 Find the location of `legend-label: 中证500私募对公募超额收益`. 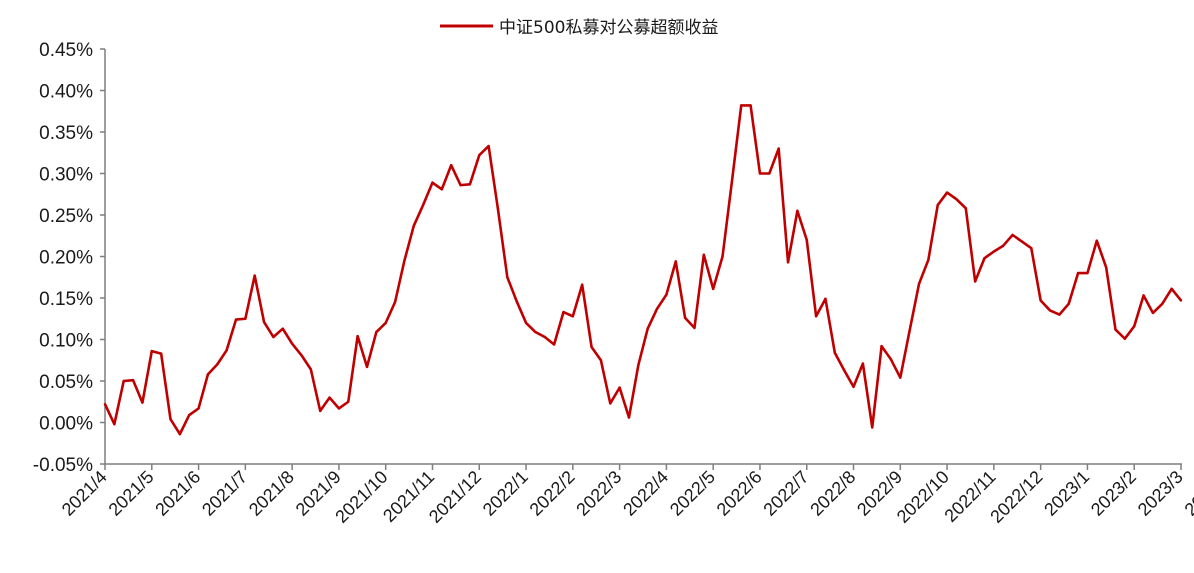

legend-label: 中证500私募对公募超额收益 is located at coordinates (608, 28).